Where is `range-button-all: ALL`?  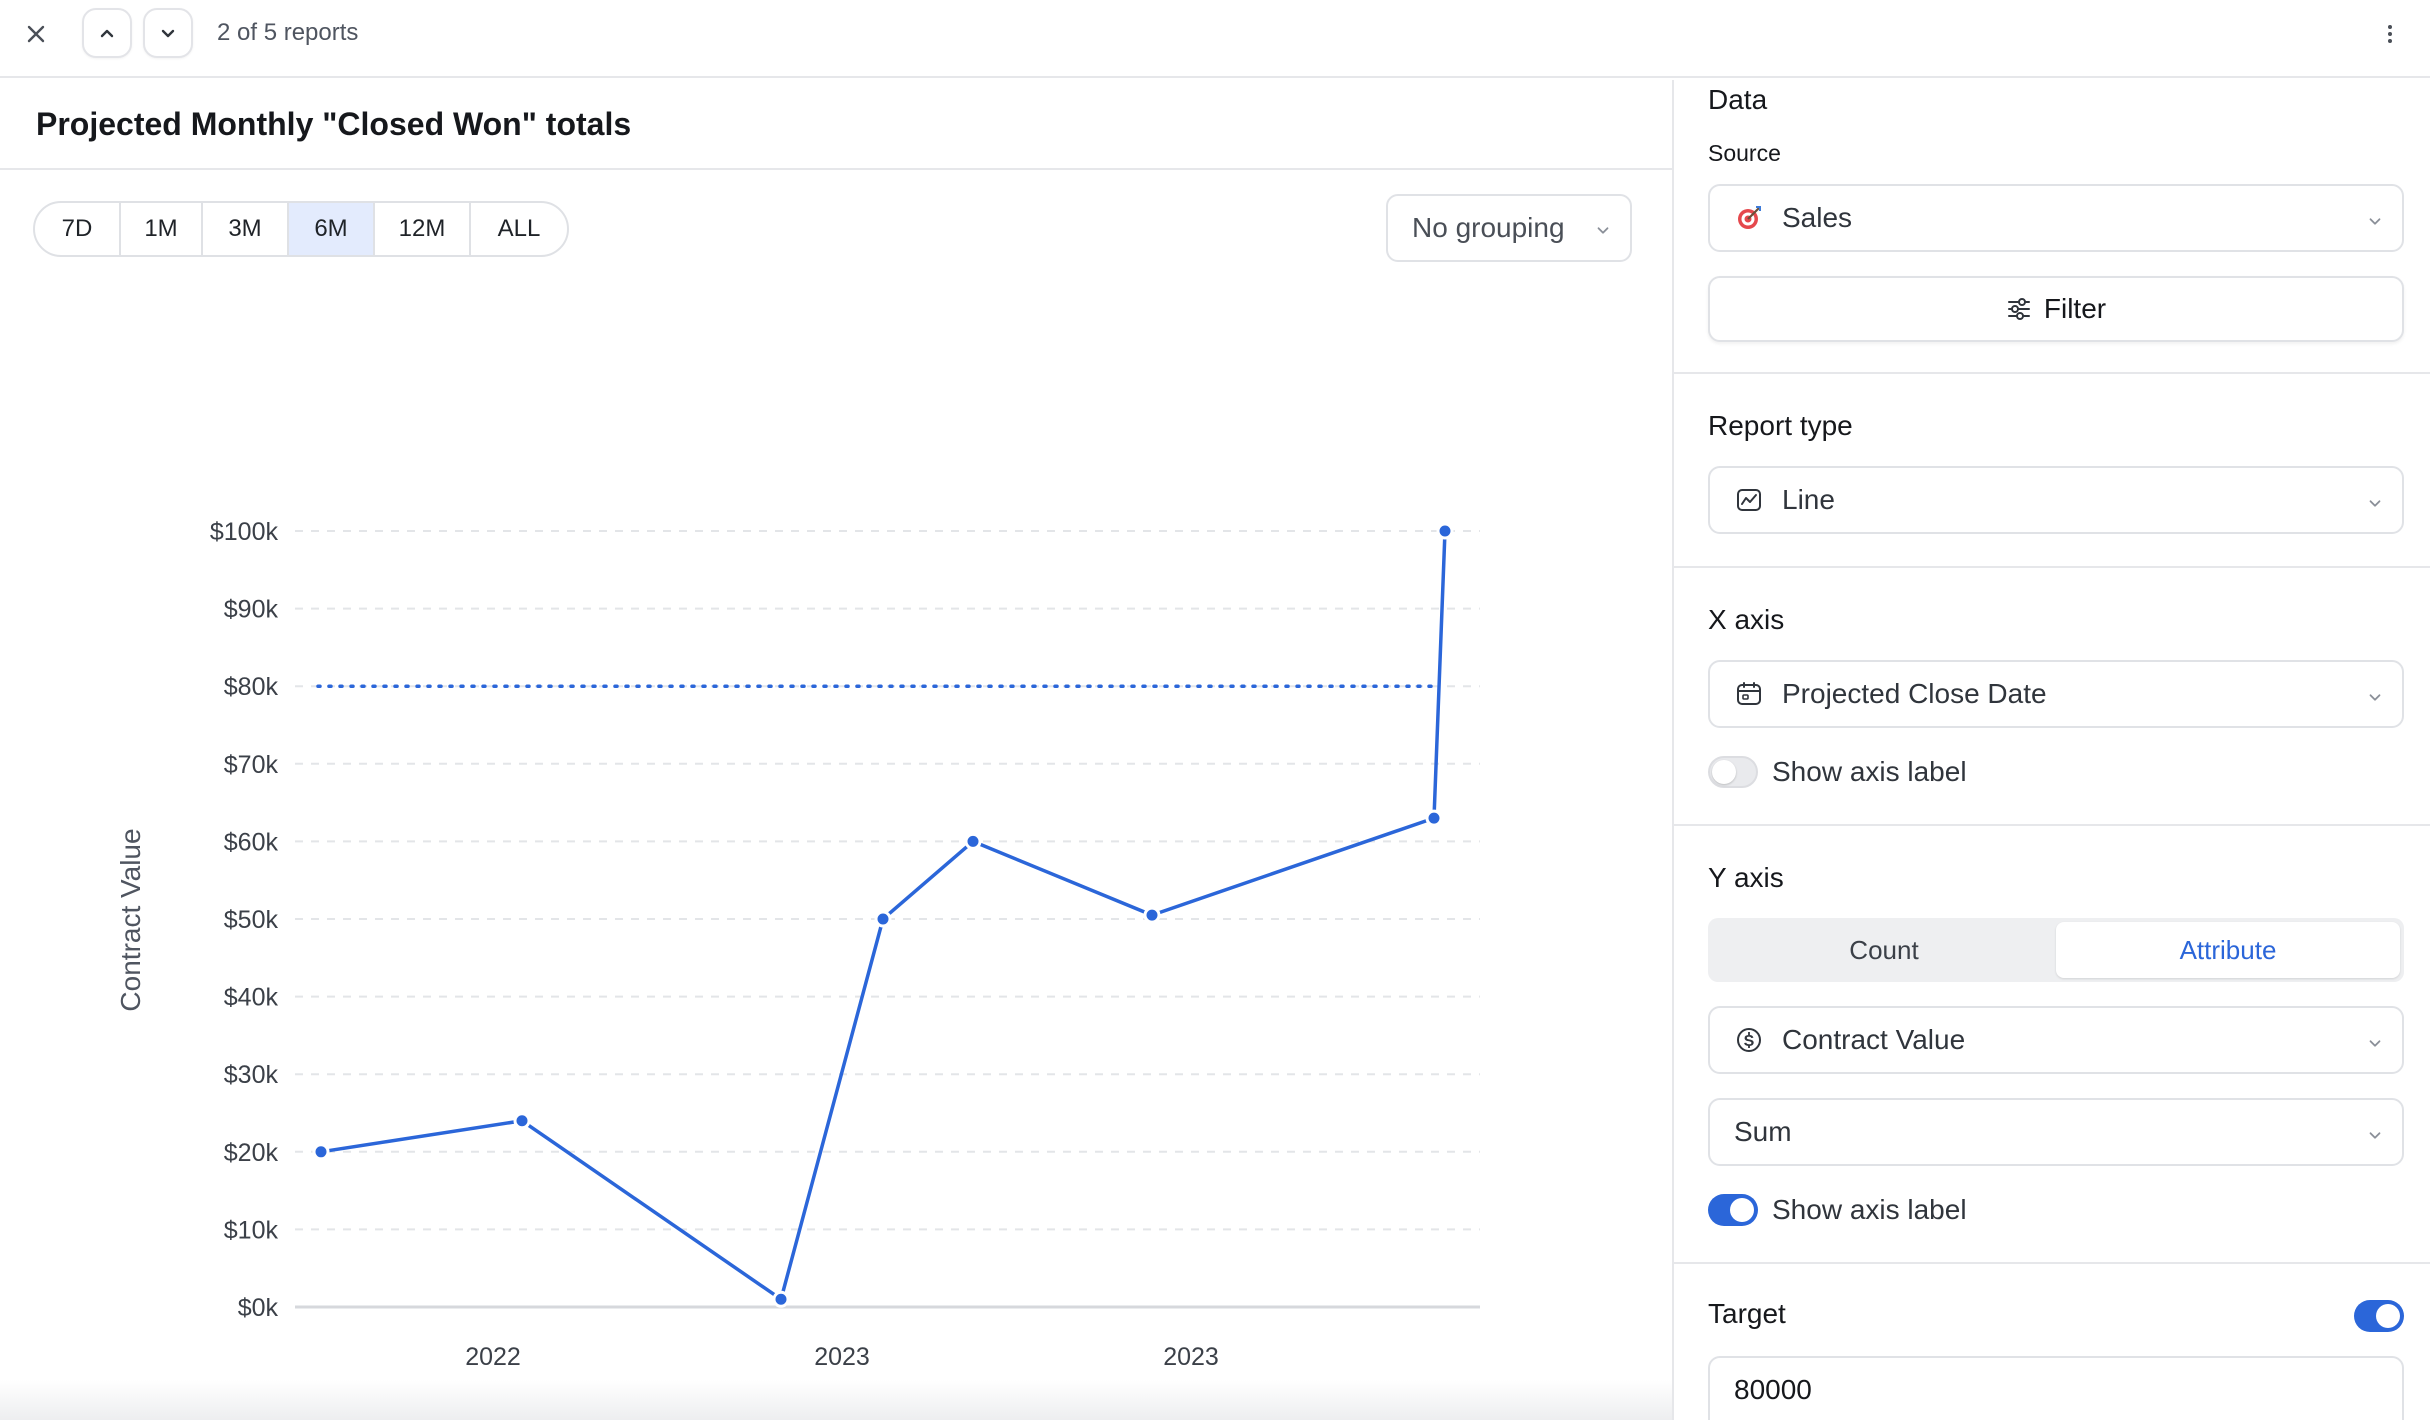
range-button-all: ALL is located at coordinates (519, 228).